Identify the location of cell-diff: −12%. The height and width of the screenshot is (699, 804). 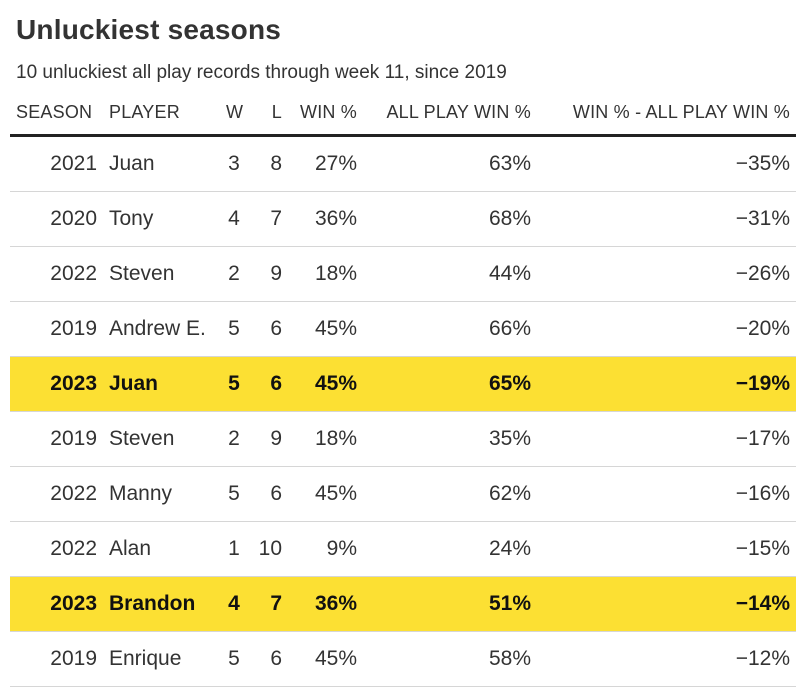
(666, 659).